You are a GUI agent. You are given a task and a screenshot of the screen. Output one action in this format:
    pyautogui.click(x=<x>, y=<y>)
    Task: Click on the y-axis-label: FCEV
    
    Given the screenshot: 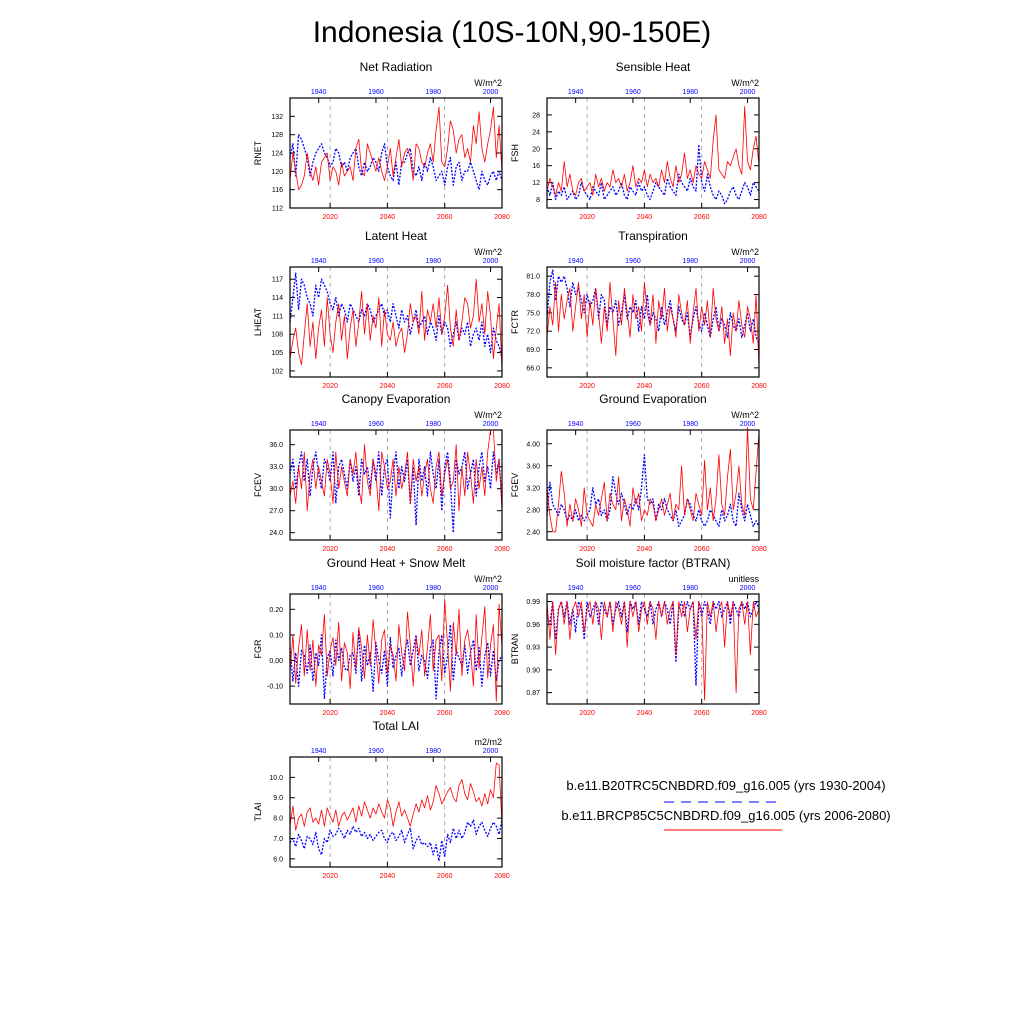 What is the action you would take?
    pyautogui.click(x=258, y=485)
    